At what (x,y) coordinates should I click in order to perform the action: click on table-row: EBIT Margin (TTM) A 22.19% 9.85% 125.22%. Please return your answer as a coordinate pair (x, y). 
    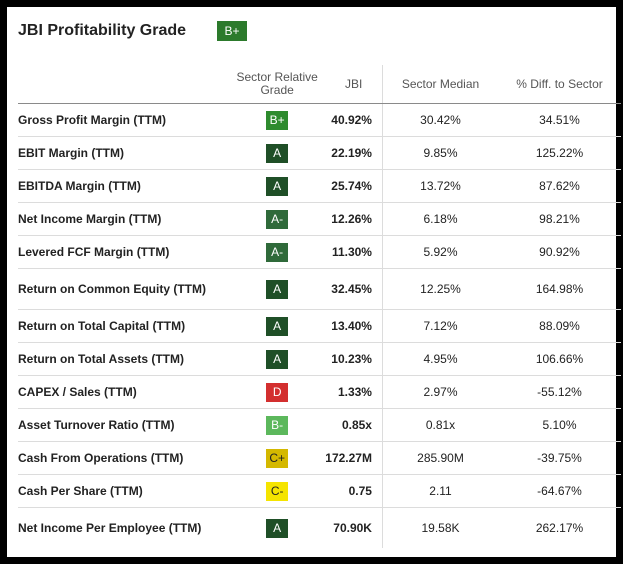
    Looking at the image, I should click on (319, 153).